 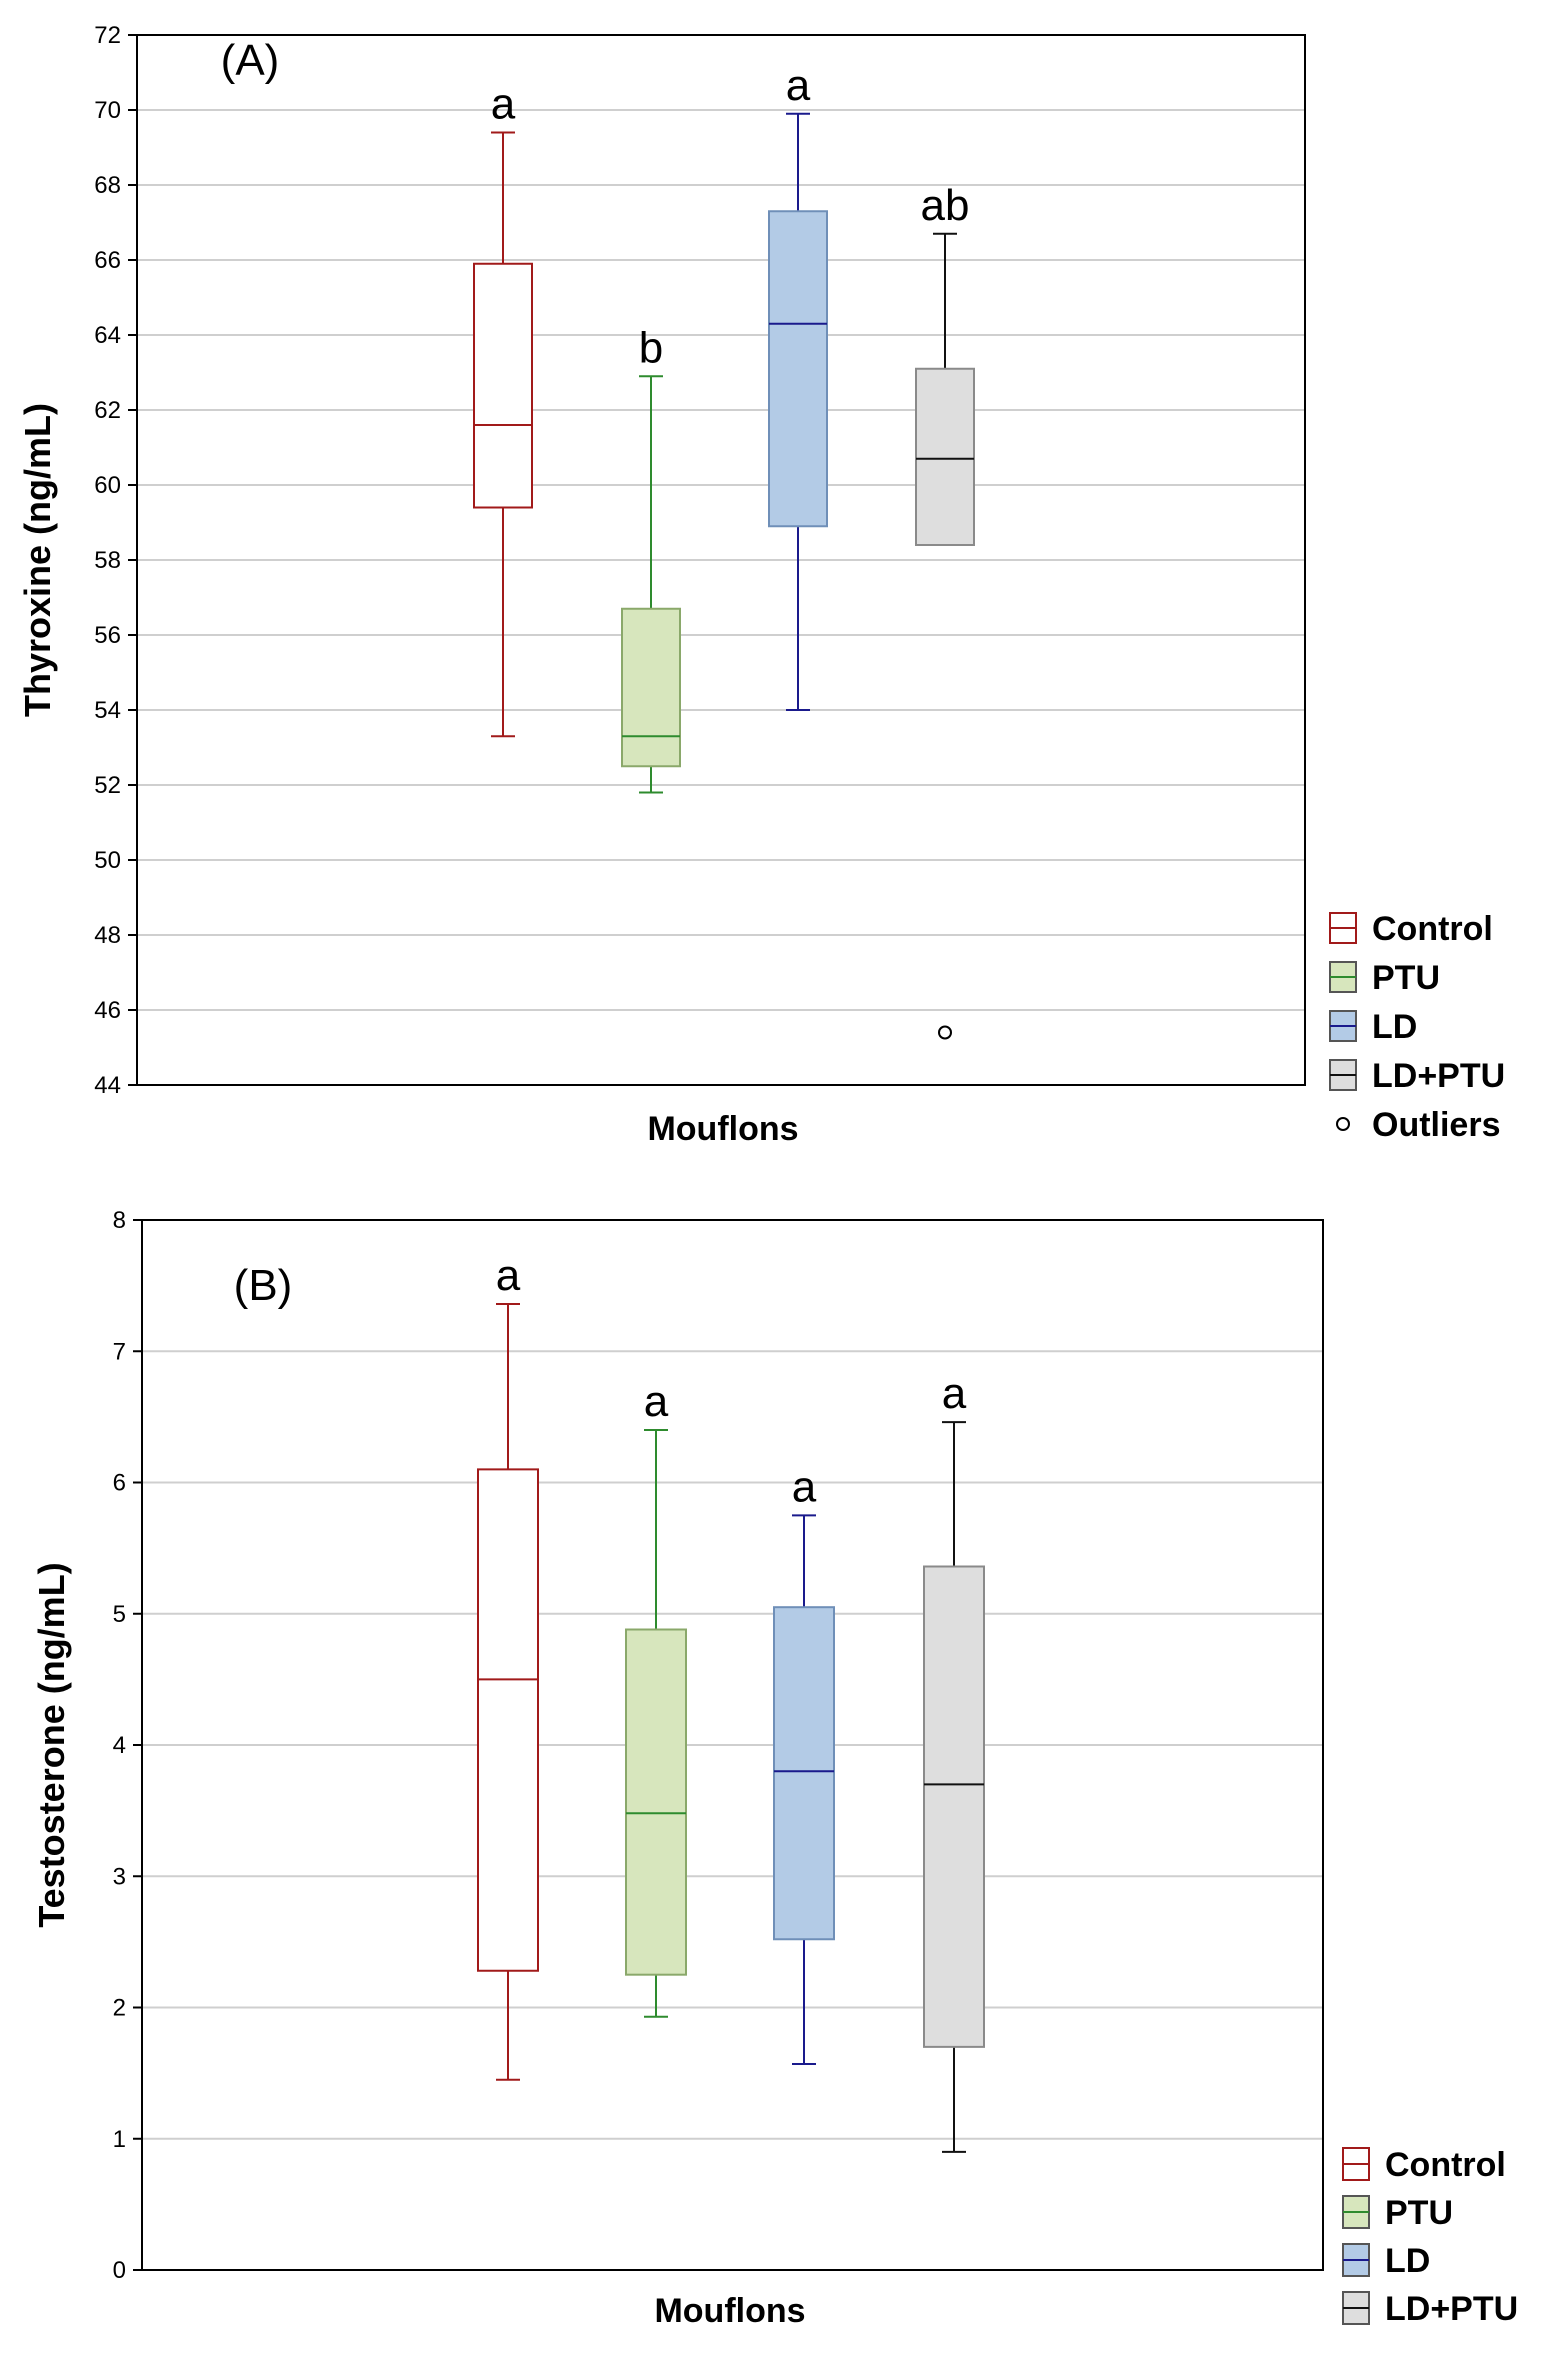 What do you see at coordinates (119, 2008) in the screenshot?
I see `p2-y-tick-label-2: 2` at bounding box center [119, 2008].